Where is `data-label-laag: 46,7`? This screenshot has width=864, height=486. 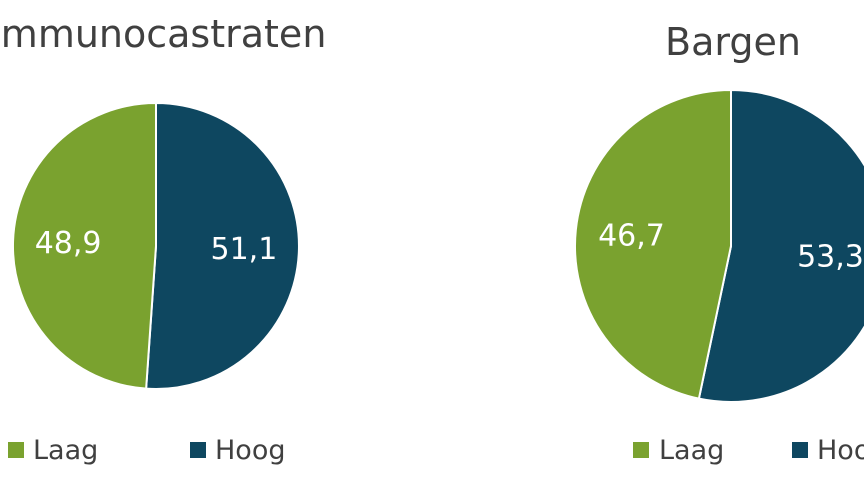 data-label-laag: 46,7 is located at coordinates (631, 236).